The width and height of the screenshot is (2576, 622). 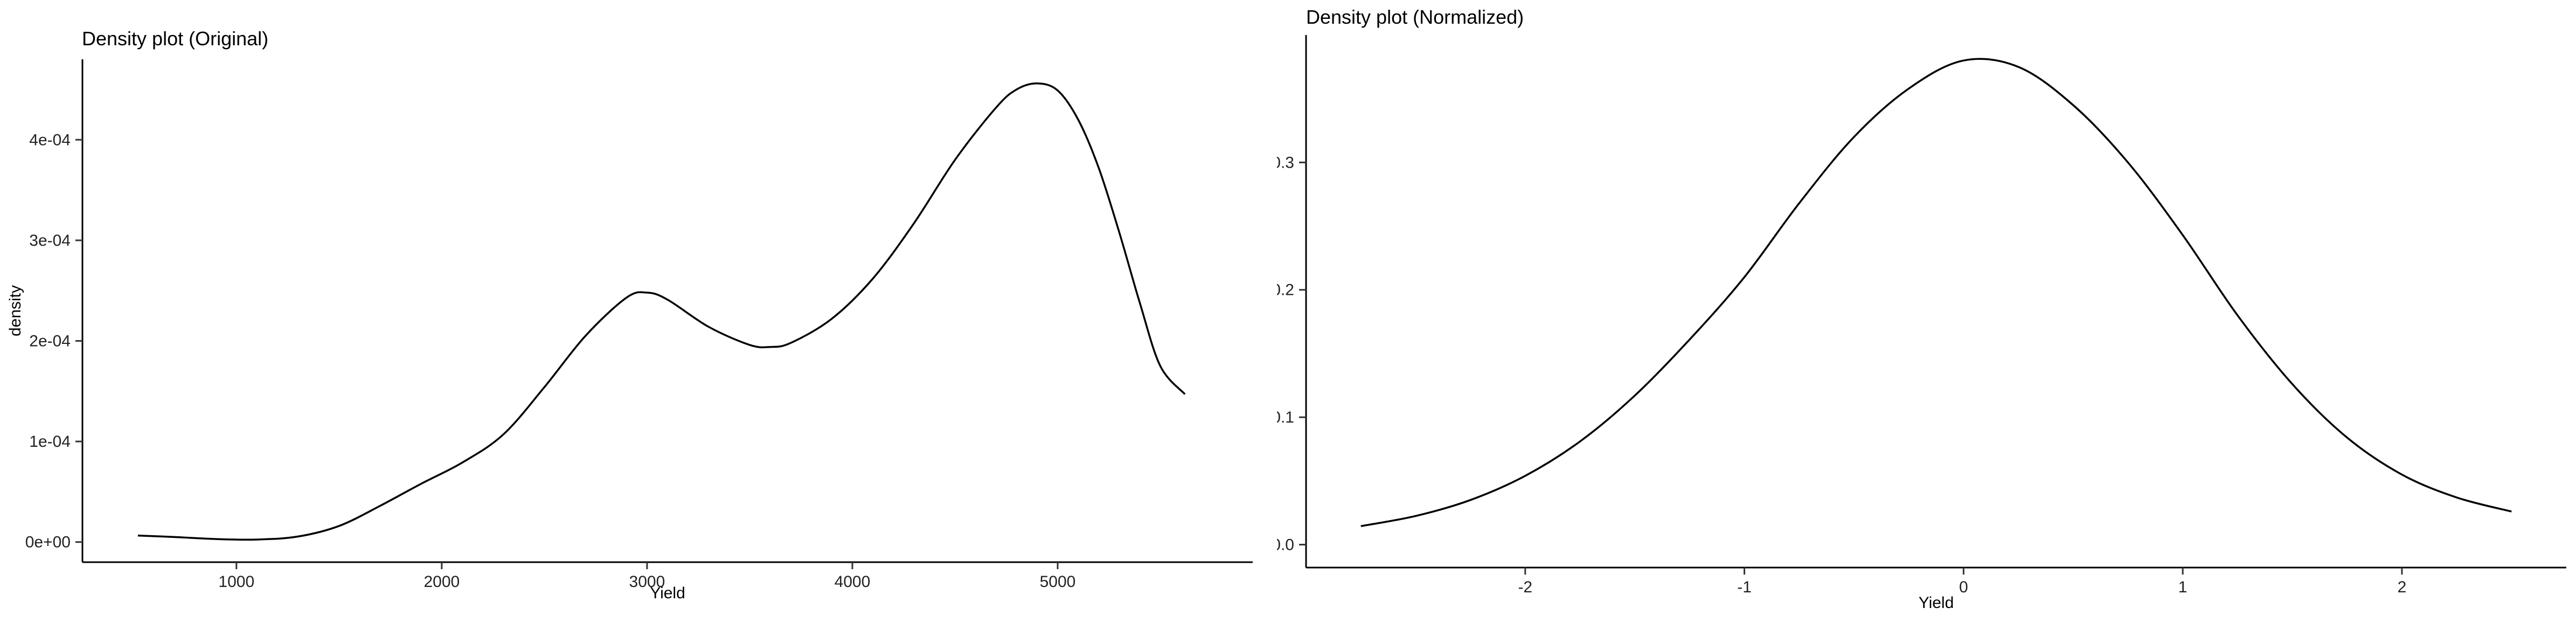 What do you see at coordinates (1285, 417) in the screenshot?
I see `y-tick-label: 0.1` at bounding box center [1285, 417].